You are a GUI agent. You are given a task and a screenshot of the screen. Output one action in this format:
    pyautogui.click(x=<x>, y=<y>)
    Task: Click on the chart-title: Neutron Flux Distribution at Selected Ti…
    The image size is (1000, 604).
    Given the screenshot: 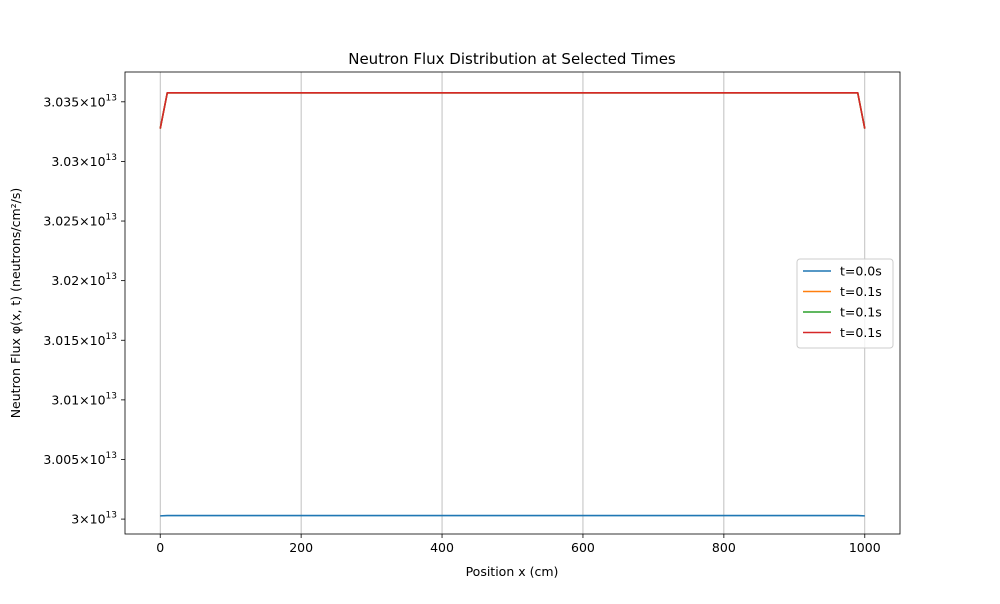 What is the action you would take?
    pyautogui.click(x=512, y=59)
    